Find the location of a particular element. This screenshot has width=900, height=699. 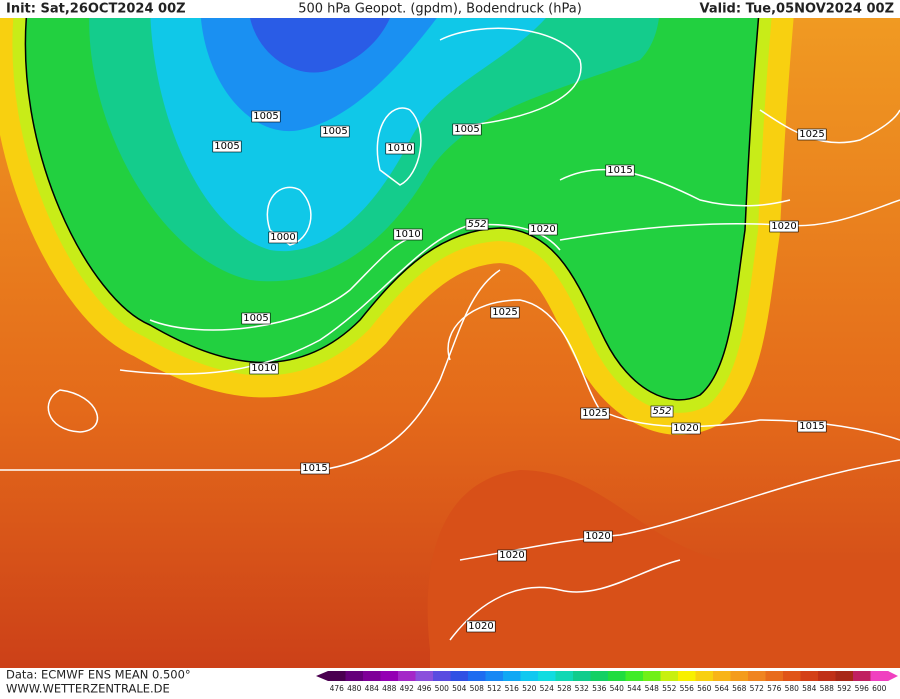

colorbar-label: 548 is located at coordinates (652, 688).